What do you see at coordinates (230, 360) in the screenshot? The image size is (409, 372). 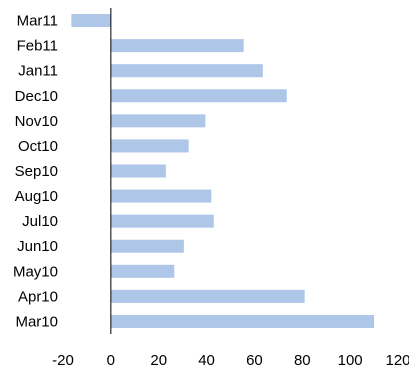 I see `value-tick-labels: -20 0 20 40 60 80 100 120` at bounding box center [230, 360].